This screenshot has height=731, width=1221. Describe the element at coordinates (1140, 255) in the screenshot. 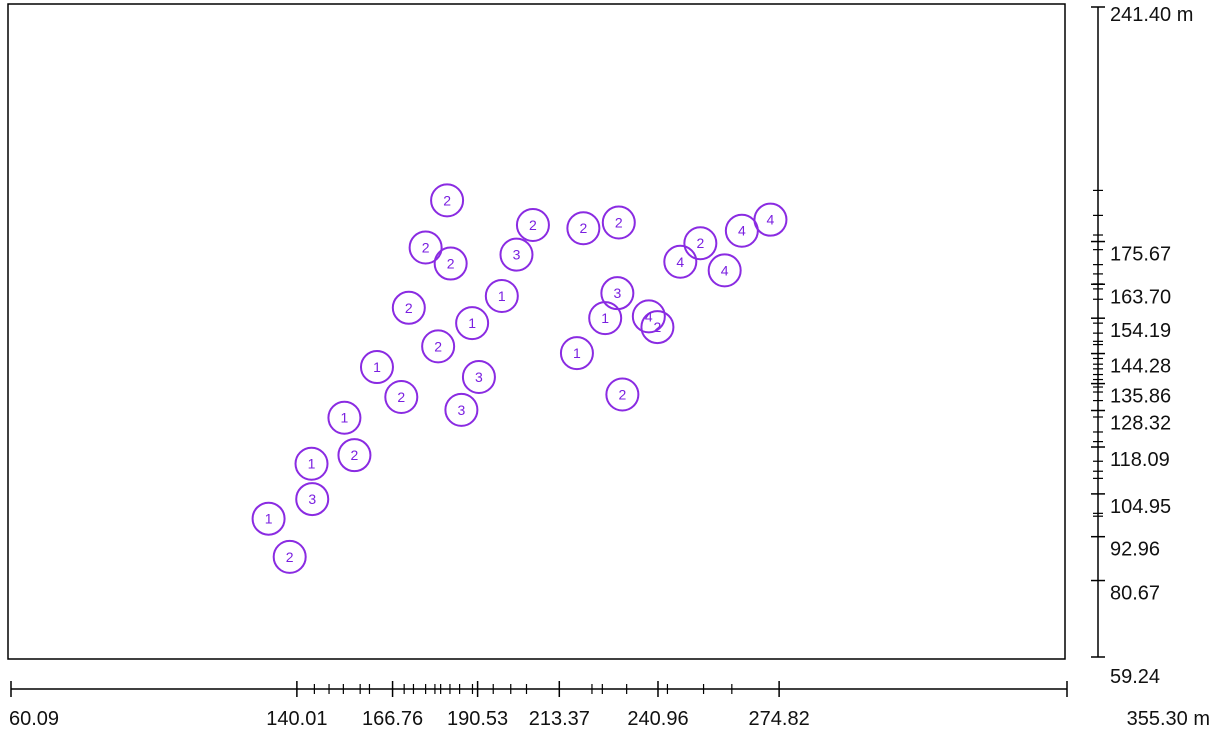

I see `y-tick-label: 175.67` at that location.